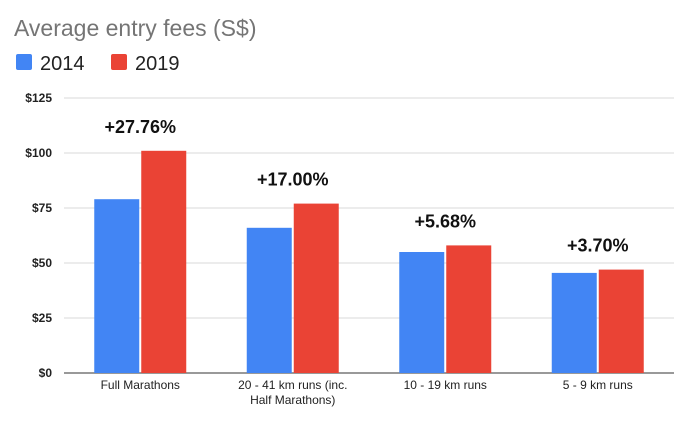  Describe the element at coordinates (42, 208) in the screenshot. I see `y-tick-label: $75` at that location.